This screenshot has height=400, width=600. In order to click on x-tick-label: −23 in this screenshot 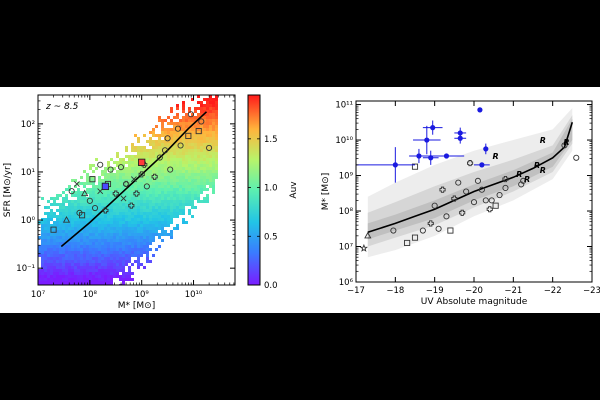, I will do `click(591, 291)`.